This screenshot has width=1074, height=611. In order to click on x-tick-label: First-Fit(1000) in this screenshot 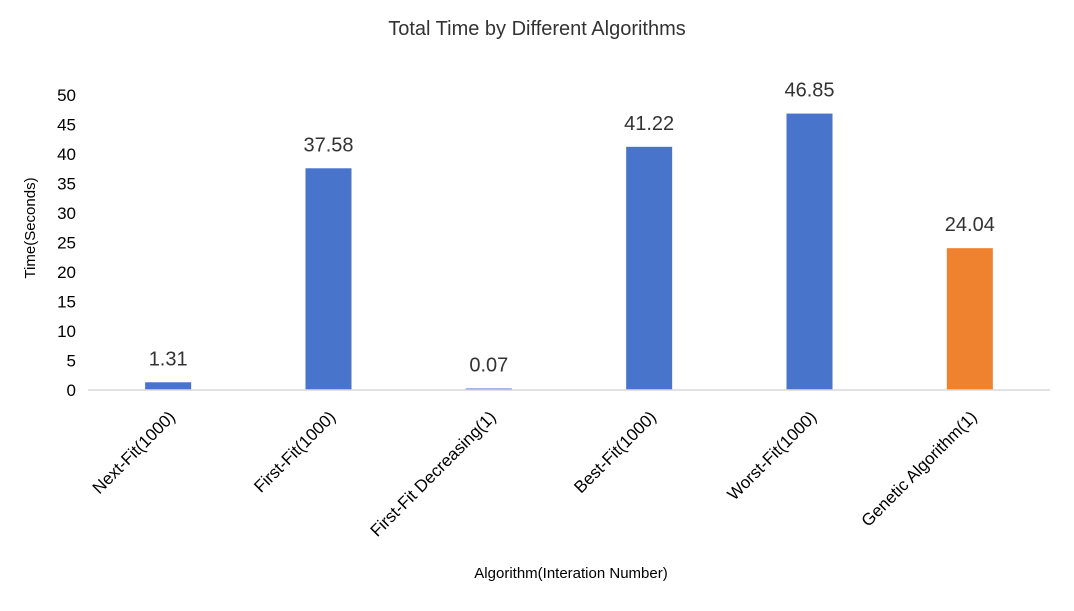, I will do `click(294, 451)`.